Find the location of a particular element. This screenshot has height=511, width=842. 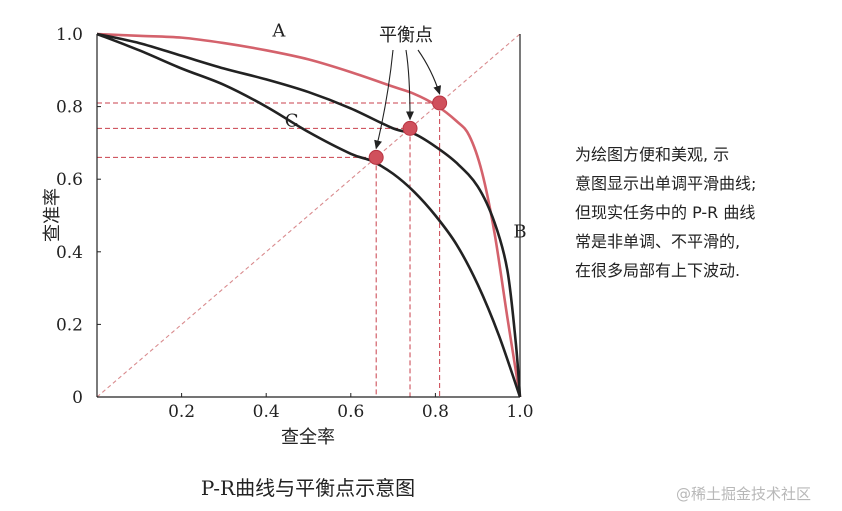

note-line: 在很多局部有上下波动. is located at coordinates (658, 270).